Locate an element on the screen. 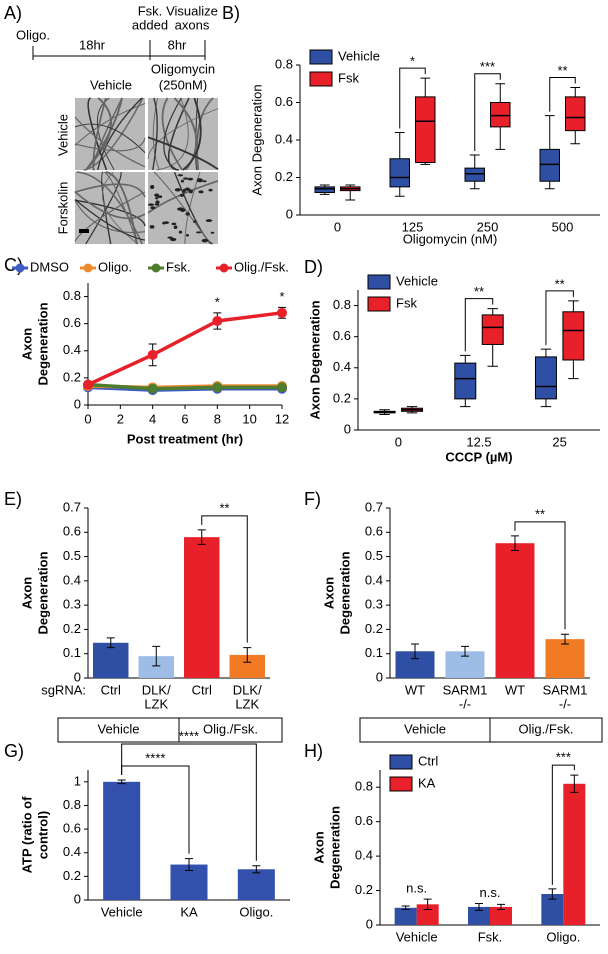 Image resolution: width=608 pixels, height=954 pixels. group-label: Olig./Fsk. is located at coordinates (230, 728).